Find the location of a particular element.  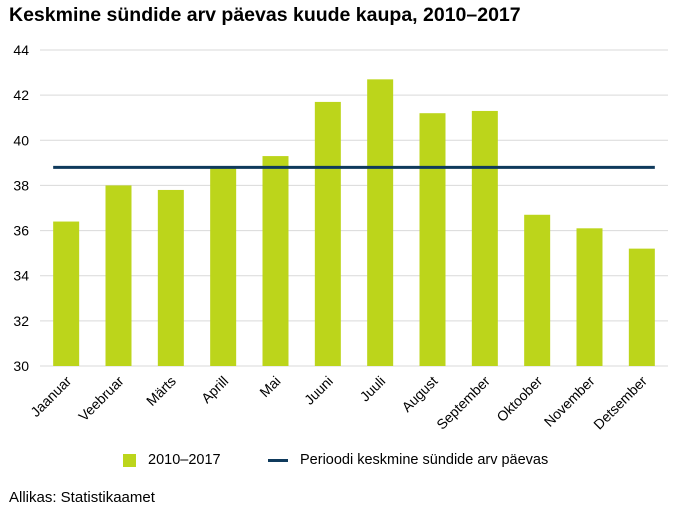

y-tick-label-30: 30 is located at coordinates (21, 366).